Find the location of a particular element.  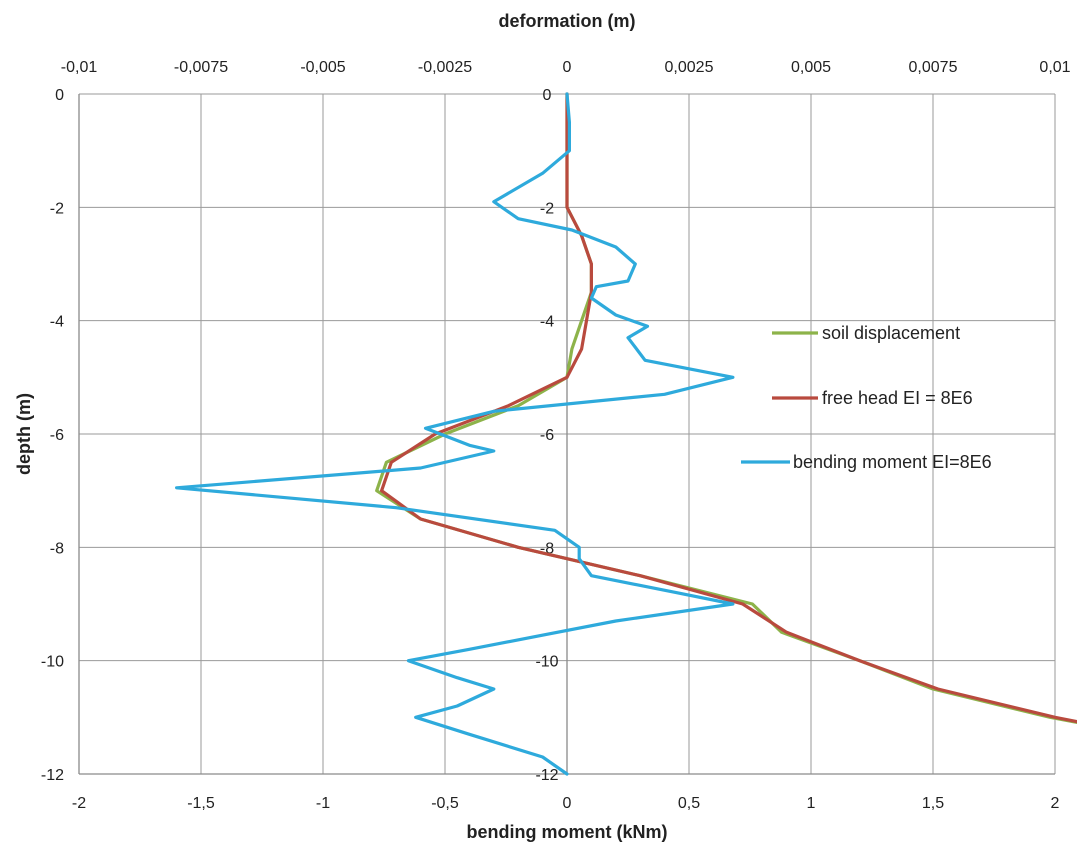

y-tick-label: -8 is located at coordinates (57, 548).